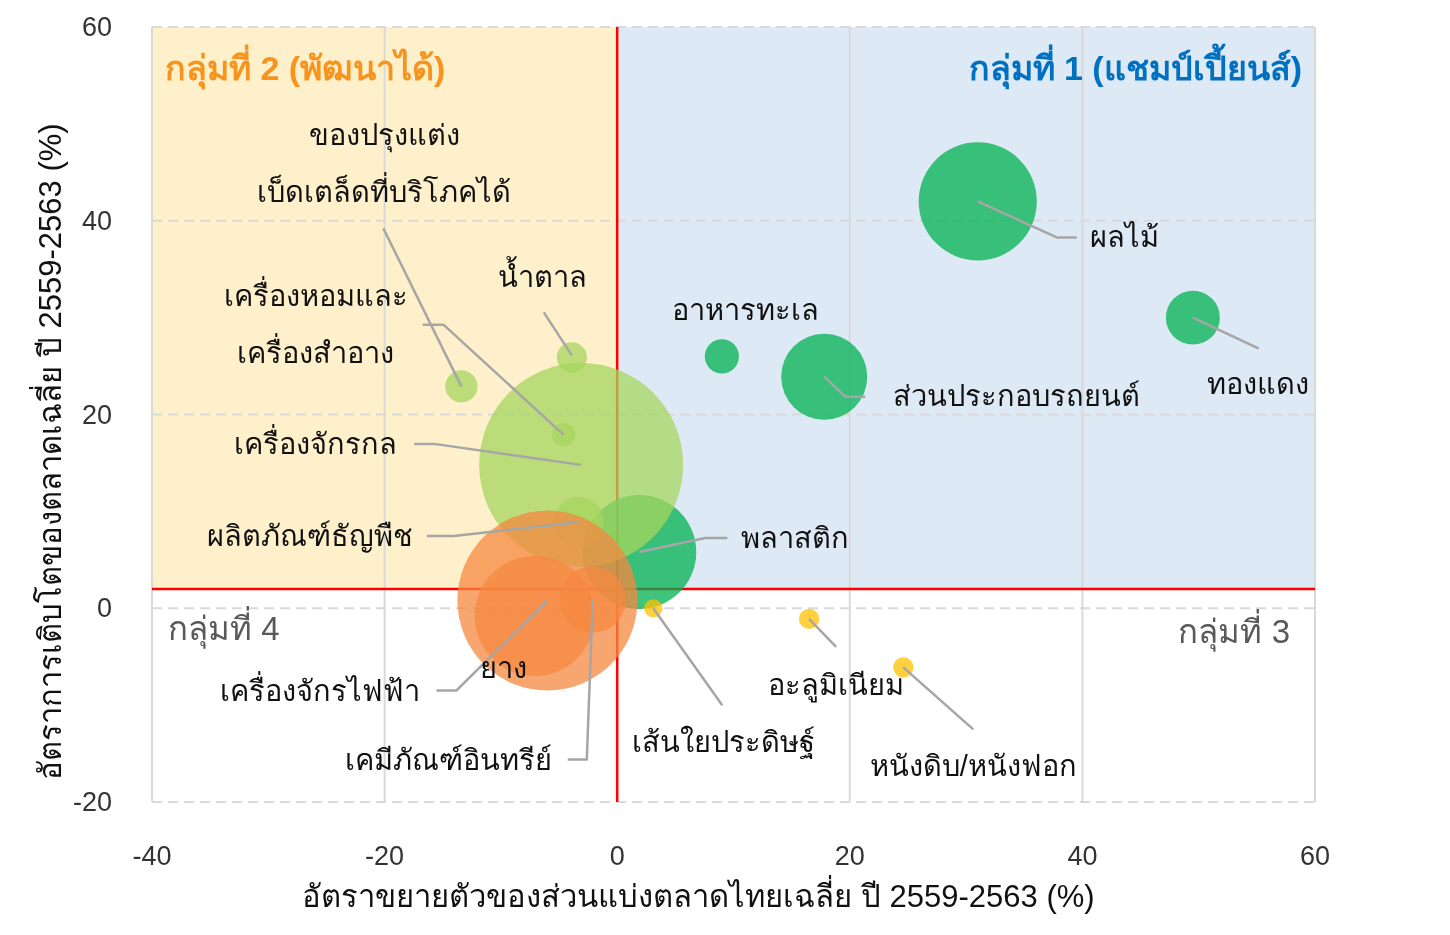 The height and width of the screenshot is (935, 1450). I want to click on x-axis-title: อัตราขยายตัวของส่วนแบ่งตลาดไทยเฉลี่ย ปี 2559-2563 (%), so click(698, 894).